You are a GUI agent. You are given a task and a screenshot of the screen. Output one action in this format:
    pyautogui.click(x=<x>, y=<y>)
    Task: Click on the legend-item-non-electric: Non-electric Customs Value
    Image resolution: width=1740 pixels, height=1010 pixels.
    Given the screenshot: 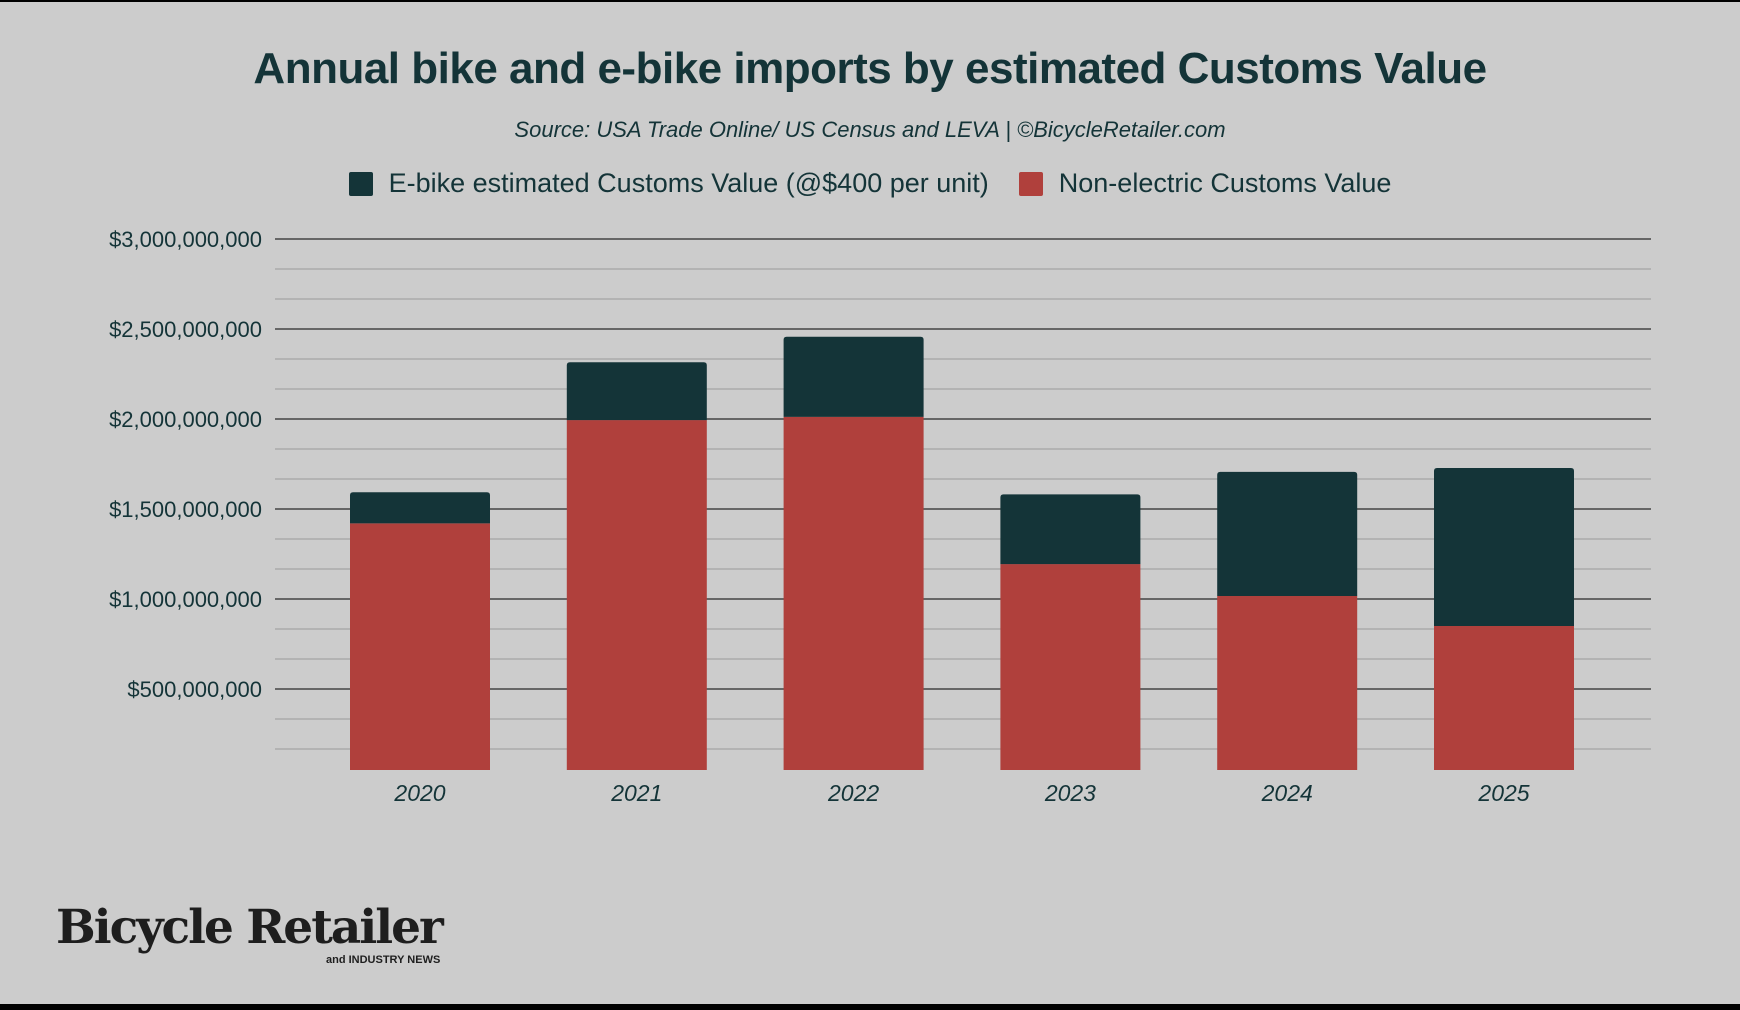 What is the action you would take?
    pyautogui.click(x=1205, y=183)
    